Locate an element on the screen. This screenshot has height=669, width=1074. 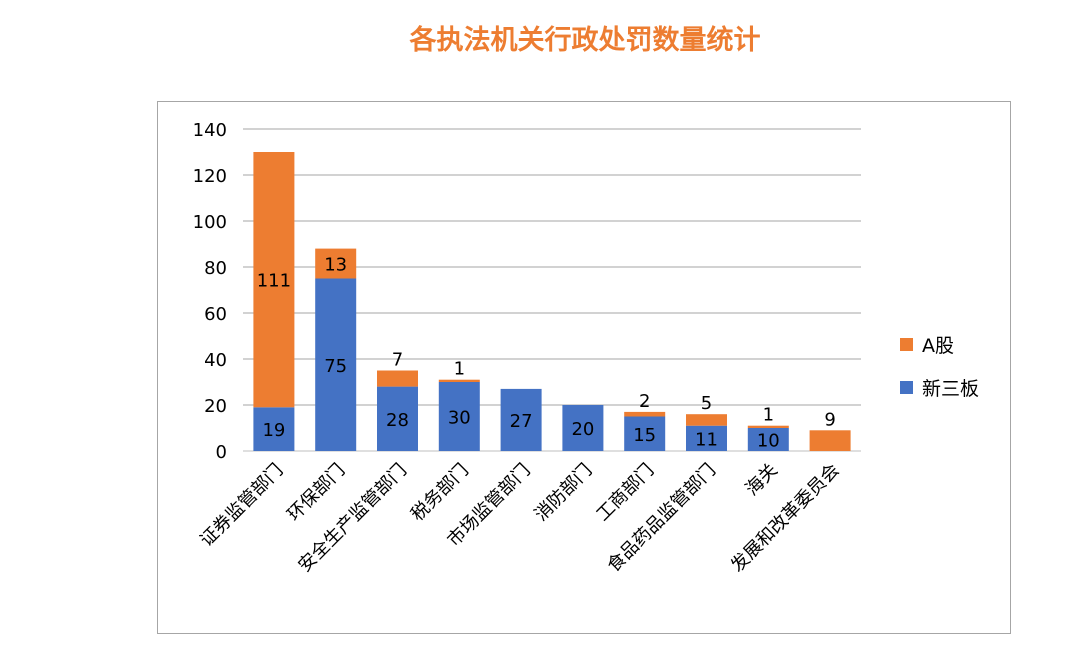
data-label-xinsanban: 20 is located at coordinates (582, 429).